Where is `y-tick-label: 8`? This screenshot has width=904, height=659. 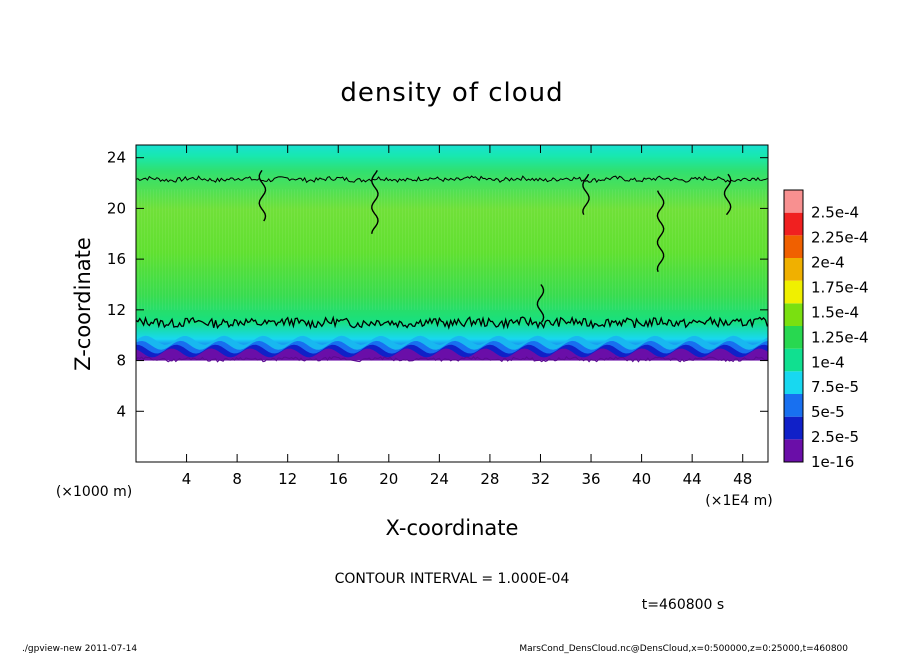 y-tick-label: 8 is located at coordinates (121, 361).